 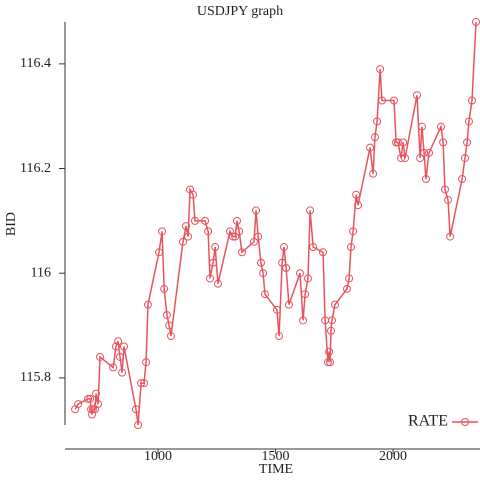 I want to click on legend-label: RATE, so click(x=428, y=421).